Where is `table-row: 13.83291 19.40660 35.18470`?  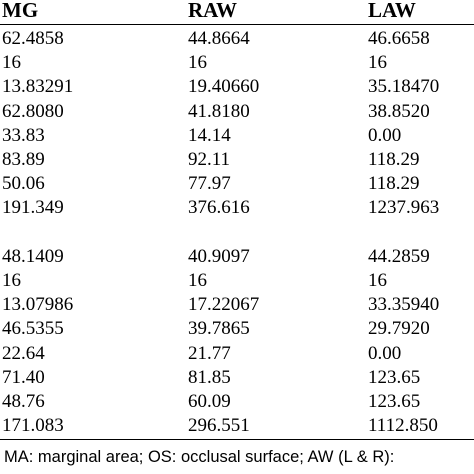 table-row: 13.83291 19.40660 35.18470 is located at coordinates (237, 87).